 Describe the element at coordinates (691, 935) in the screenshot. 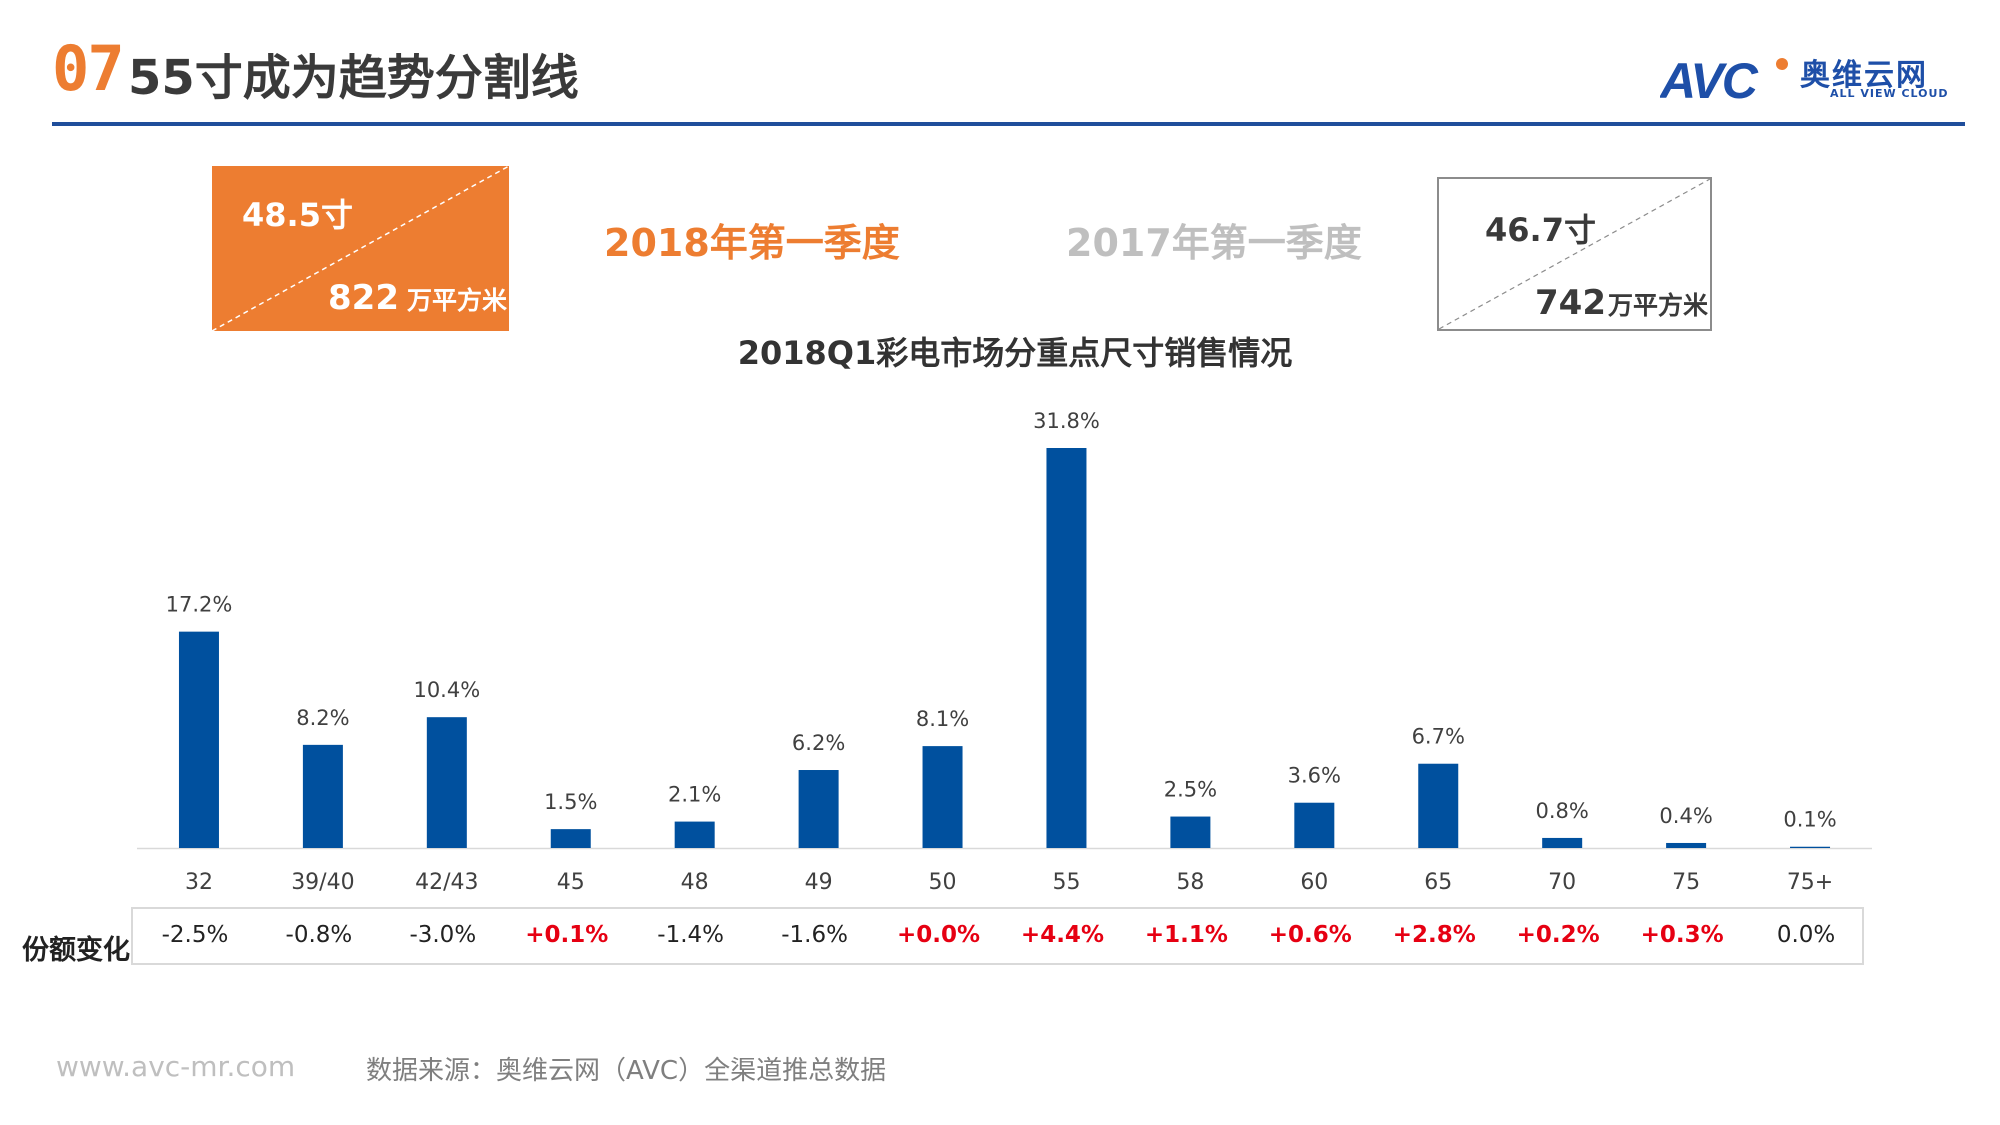

I see `share-change-cell: -1.4%` at that location.